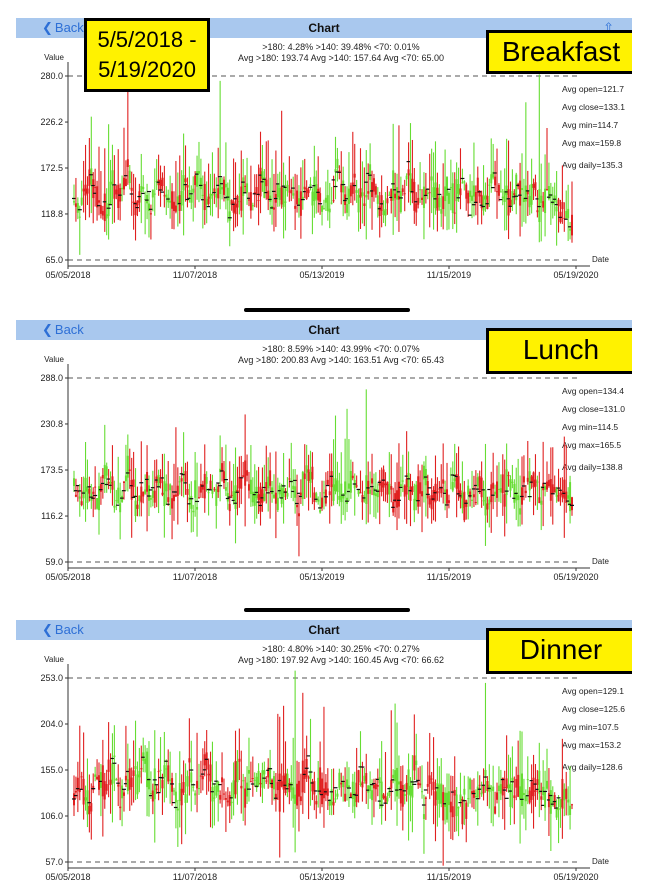  I want to click on meal-label: Lunch, so click(559, 351).